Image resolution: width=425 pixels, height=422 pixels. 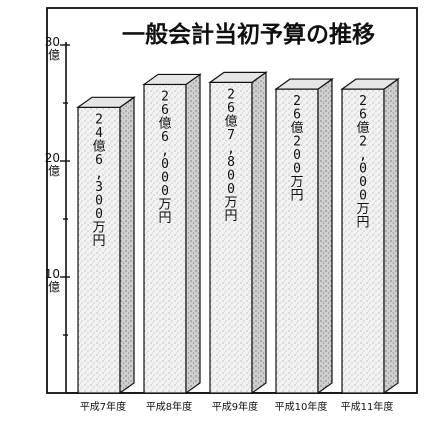 What do you see at coordinates (248, 34) in the screenshot?
I see `chart-title: 一般会計当初予算の推移` at bounding box center [248, 34].